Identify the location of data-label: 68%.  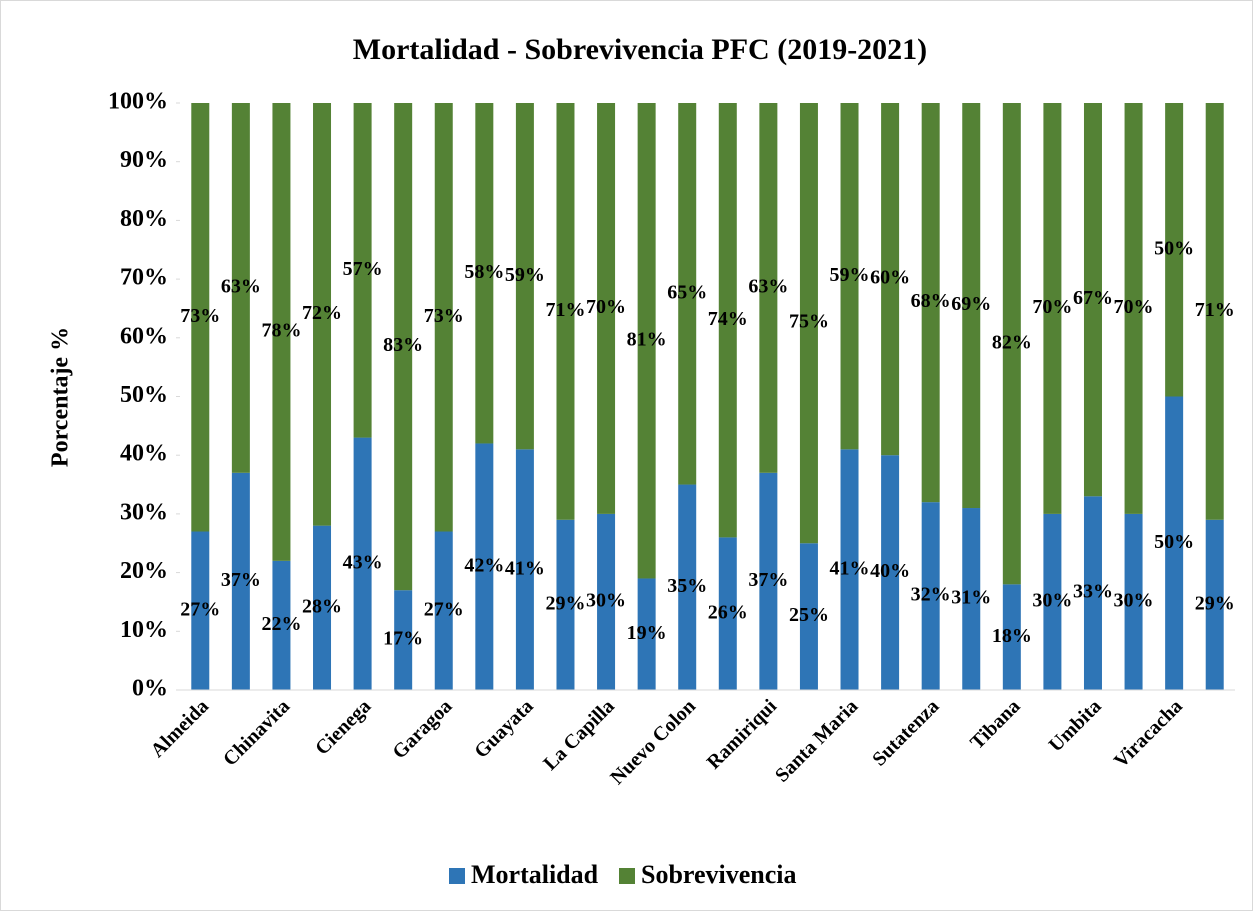
(931, 301).